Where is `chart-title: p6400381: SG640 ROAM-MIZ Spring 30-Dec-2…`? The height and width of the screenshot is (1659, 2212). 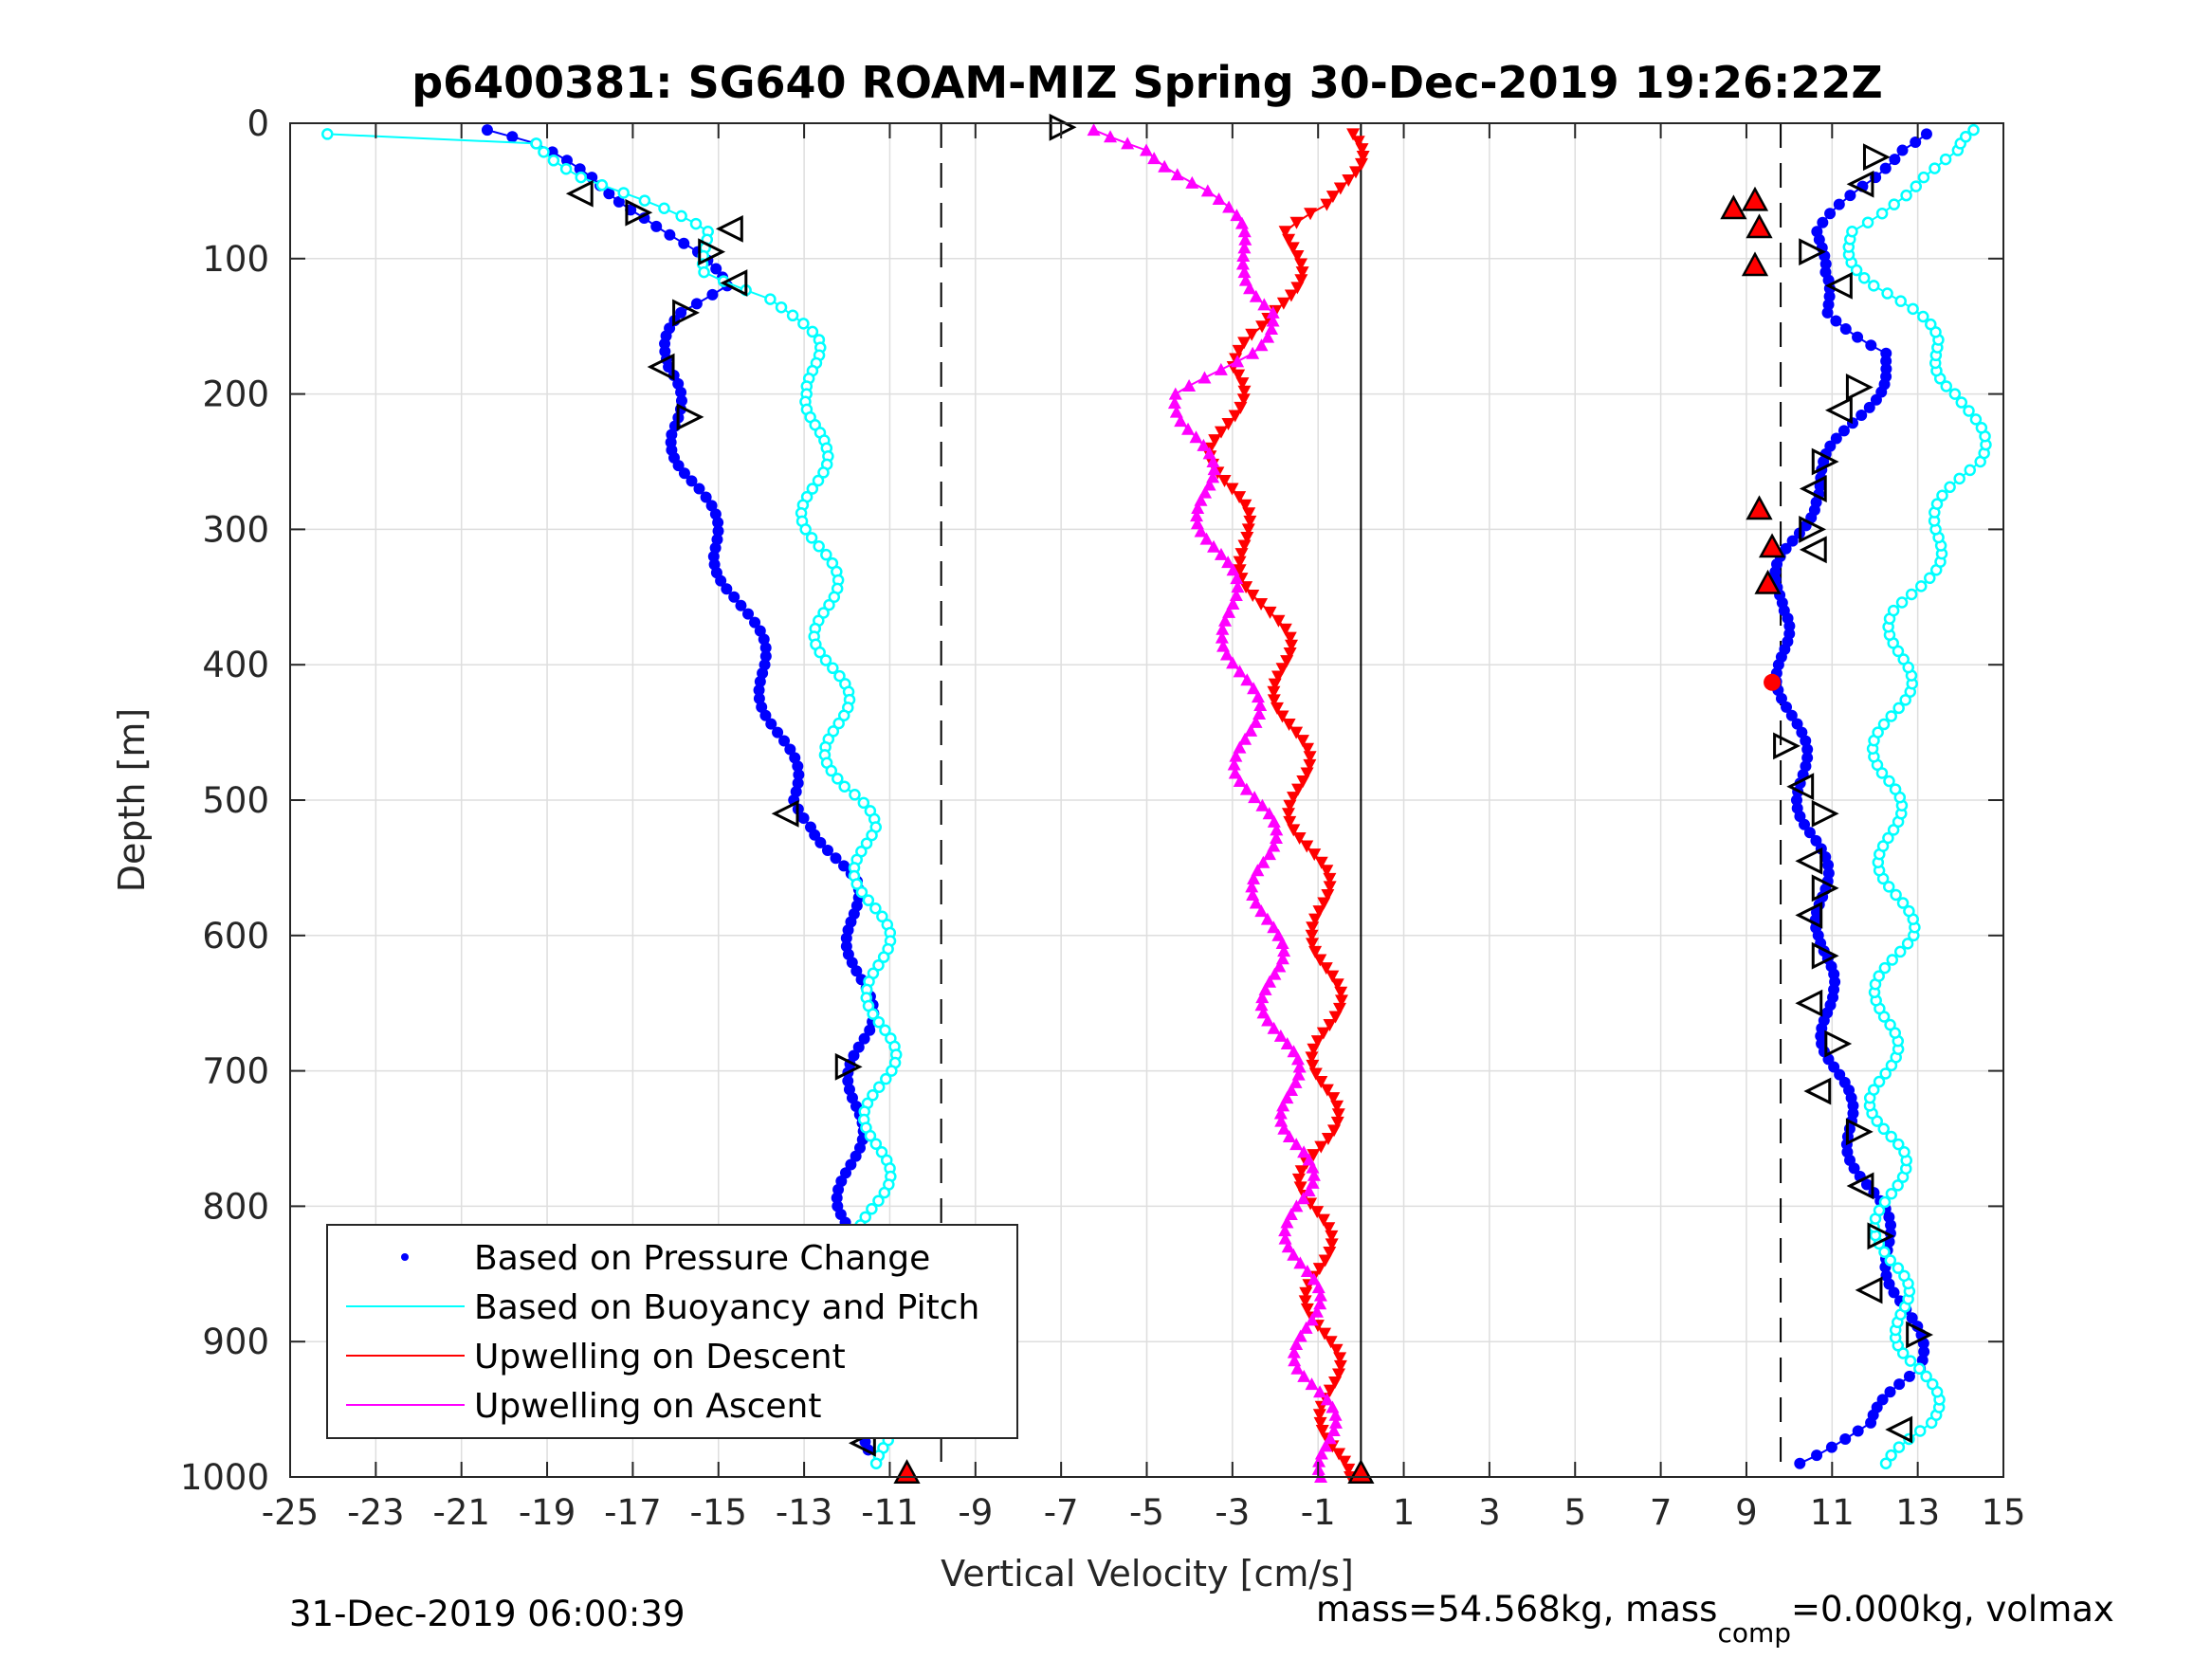
chart-title: p6400381: SG640 ROAM-MIZ Spring 30-Dec-2… is located at coordinates (1147, 82).